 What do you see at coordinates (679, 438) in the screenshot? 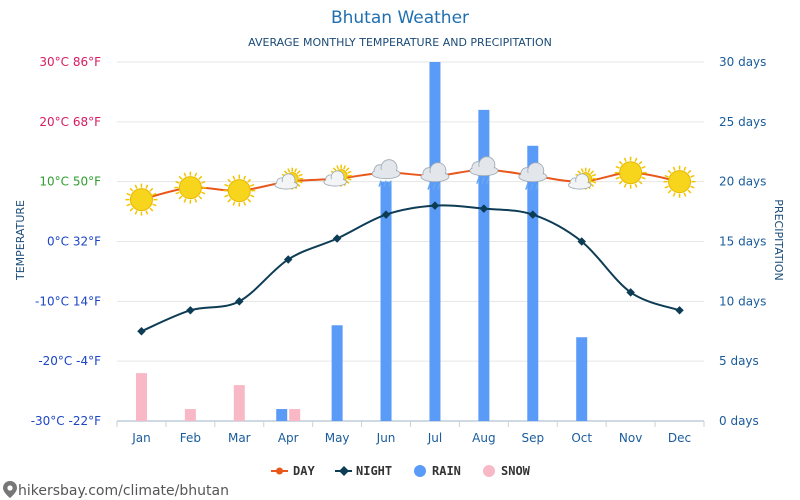
I see `month-label: Dec` at bounding box center [679, 438].